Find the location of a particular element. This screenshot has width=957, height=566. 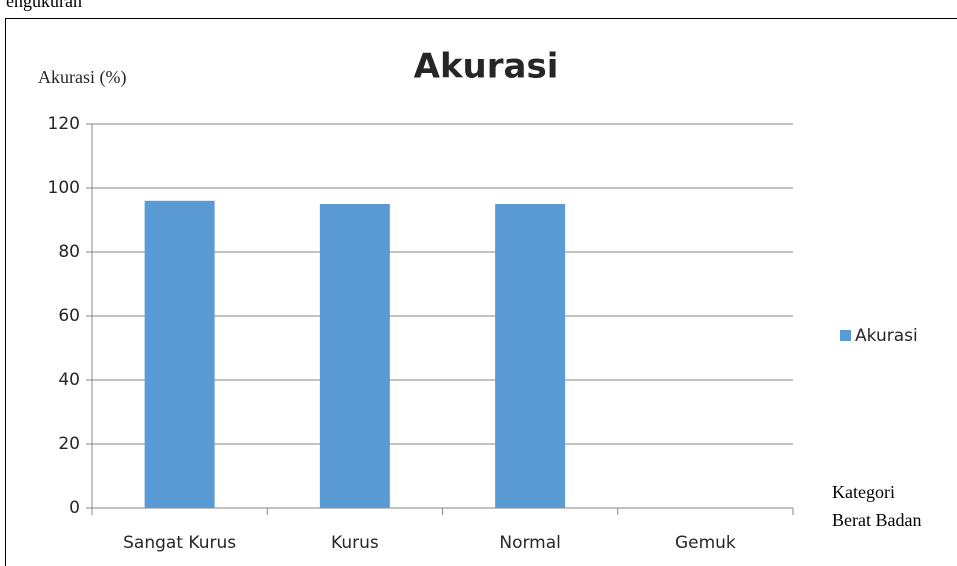

y-tick-label: 0 is located at coordinates (74, 508).